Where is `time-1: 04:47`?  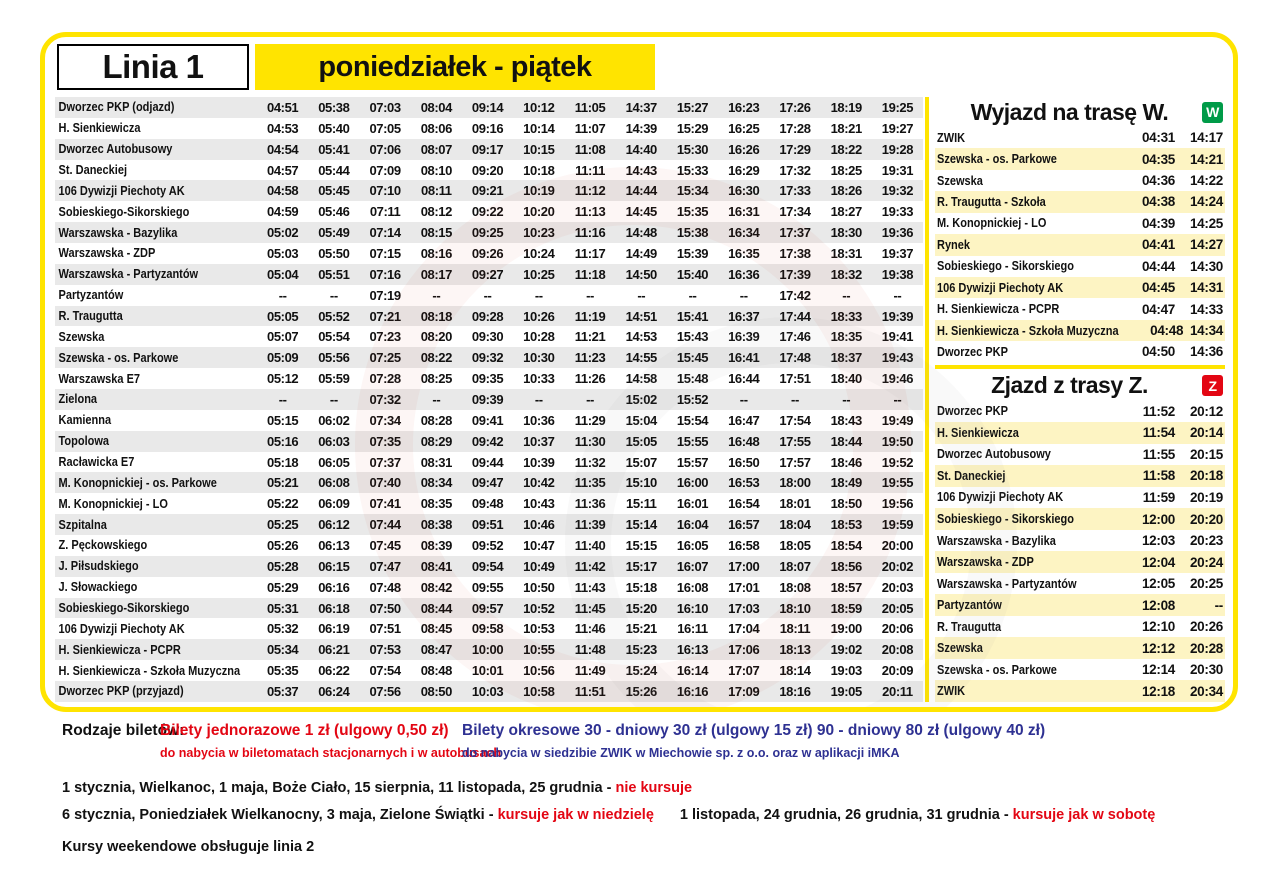
time-1: 04:47 is located at coordinates (1158, 309).